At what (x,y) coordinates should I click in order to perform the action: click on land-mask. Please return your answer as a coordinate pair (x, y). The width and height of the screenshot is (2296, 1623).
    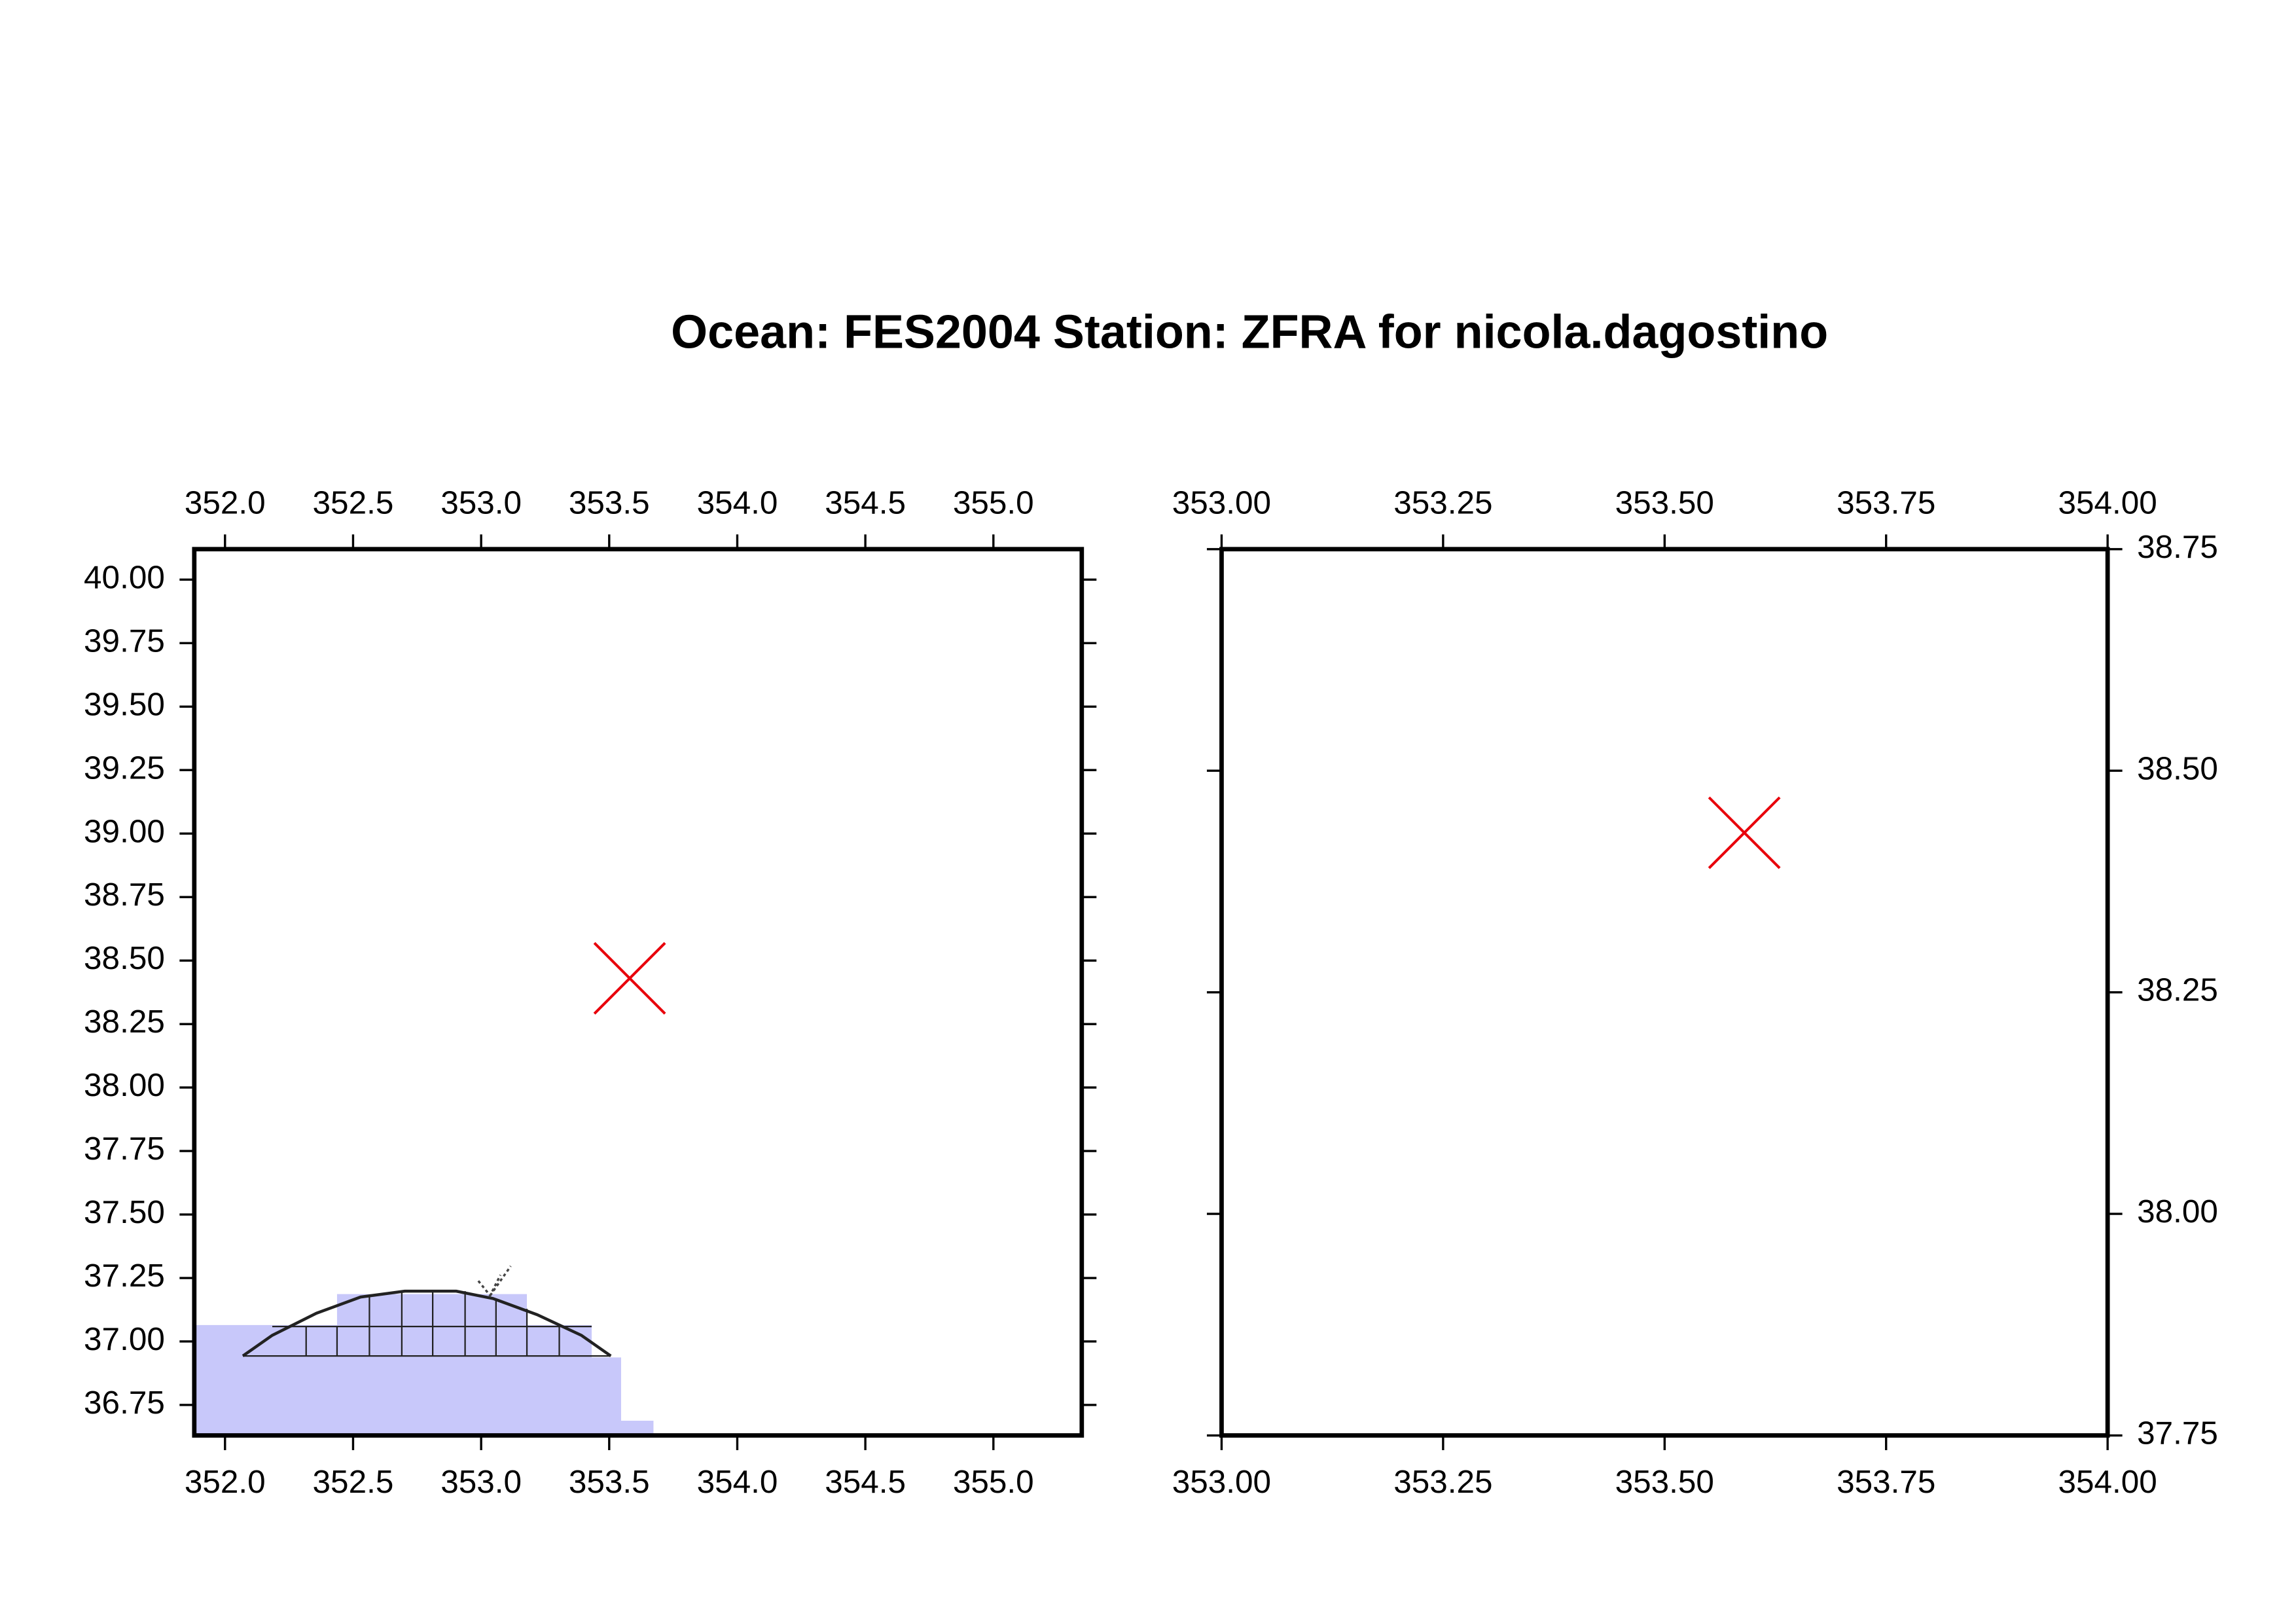
    Looking at the image, I should click on (424, 1350).